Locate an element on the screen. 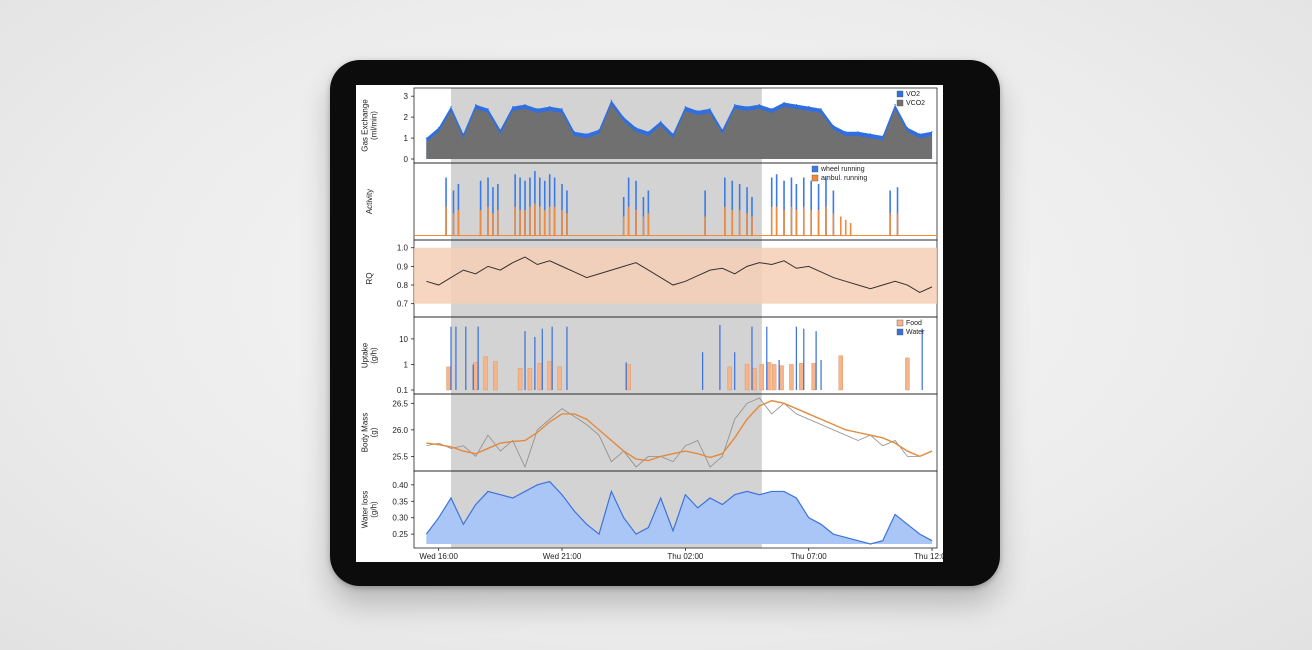  ylabel-mass-0: Body Mass is located at coordinates (365, 433).